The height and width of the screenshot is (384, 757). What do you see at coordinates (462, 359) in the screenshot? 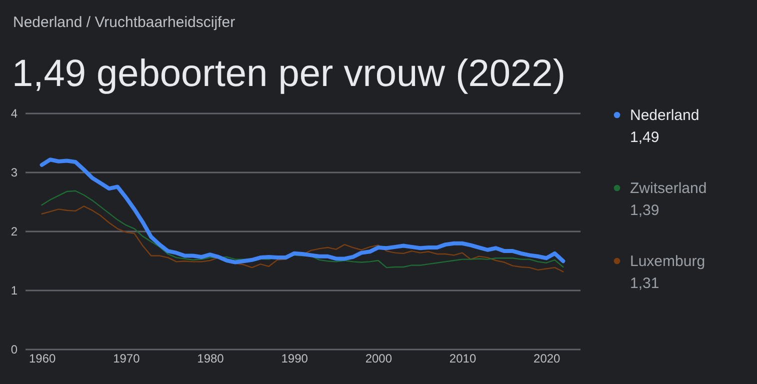
I see `x-tick-label: 2010` at bounding box center [462, 359].